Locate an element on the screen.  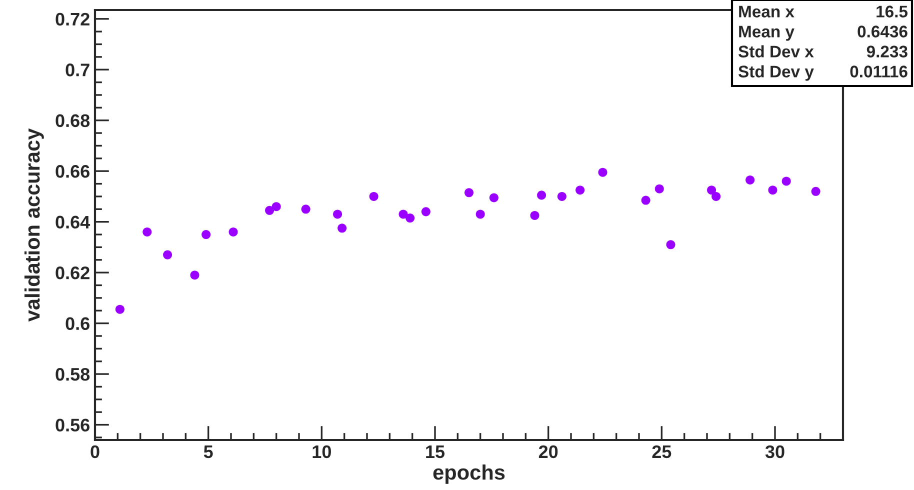
annotation: Std Dev y is located at coordinates (776, 73).